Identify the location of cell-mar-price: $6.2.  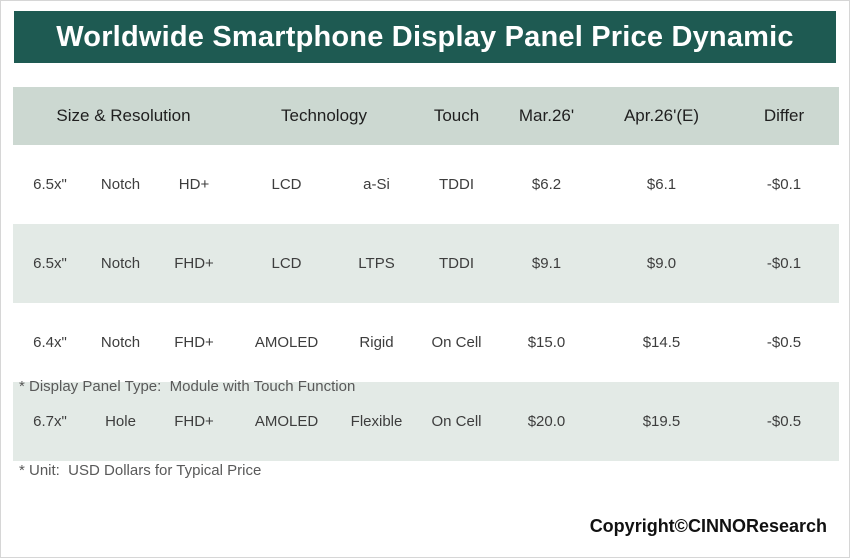
(546, 184).